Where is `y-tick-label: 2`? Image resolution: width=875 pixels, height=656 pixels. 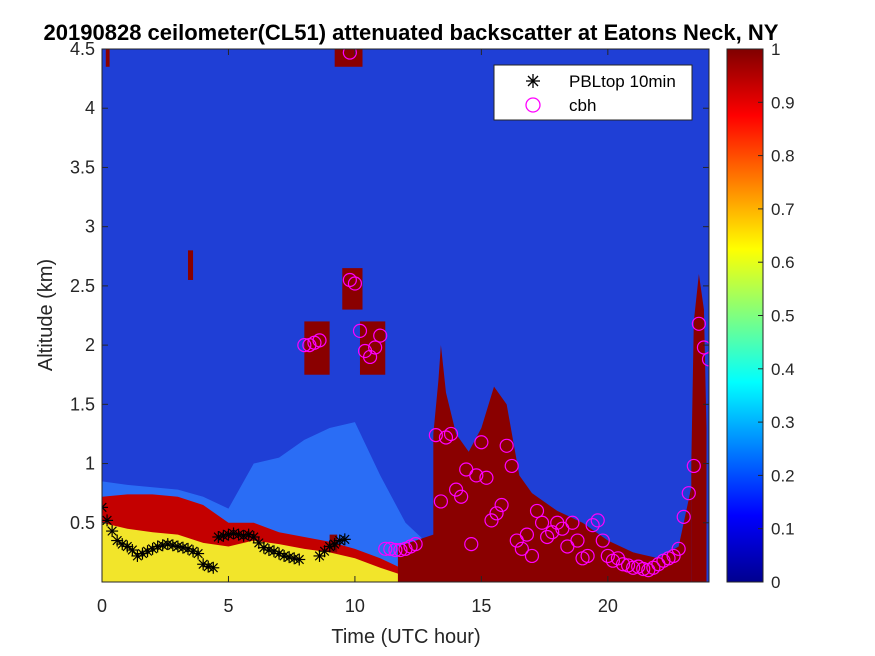
y-tick-label: 2 is located at coordinates (90, 345).